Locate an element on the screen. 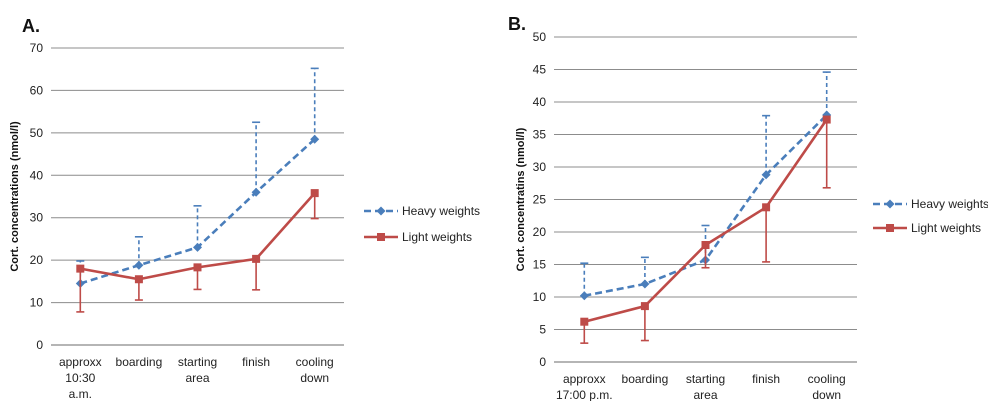 Image resolution: width=988 pixels, height=401 pixels. x-tick-label: approxx 10:30 a.m. is located at coordinates (80, 378).